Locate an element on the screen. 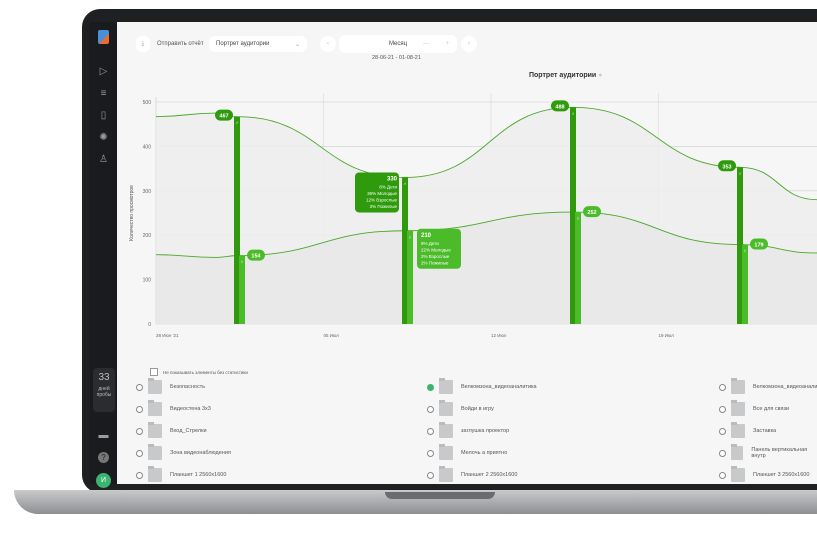 Image resolution: width=817 pixels, height=536 pixels. zoom-out-icon: — is located at coordinates (426, 44).